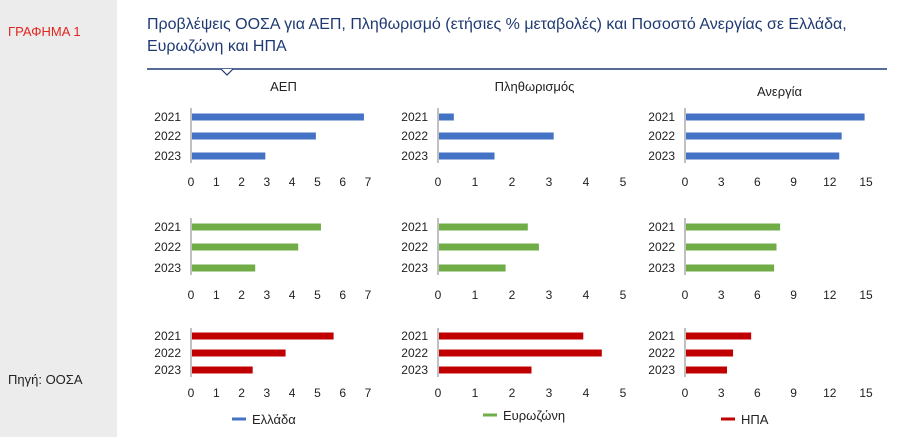 The image size is (900, 437). I want to click on source-note: Πηγή: ΟΟΣΑ, so click(45, 379).